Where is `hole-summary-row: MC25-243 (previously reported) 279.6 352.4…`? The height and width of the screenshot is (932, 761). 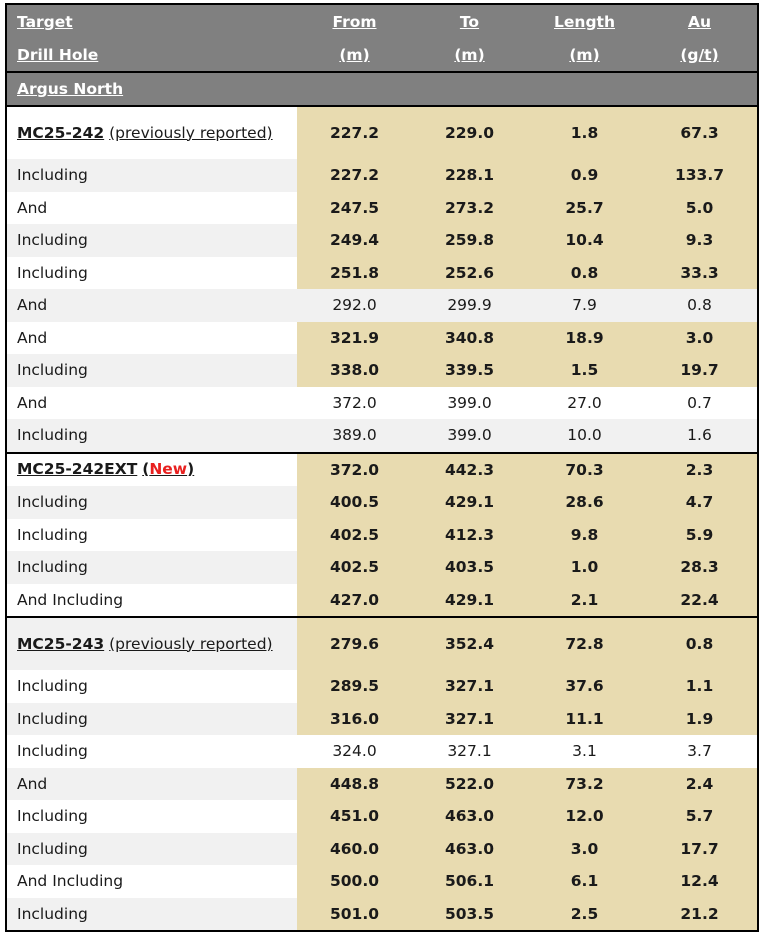 hole-summary-row: MC25-243 (previously reported) 279.6 352.4… is located at coordinates (382, 643).